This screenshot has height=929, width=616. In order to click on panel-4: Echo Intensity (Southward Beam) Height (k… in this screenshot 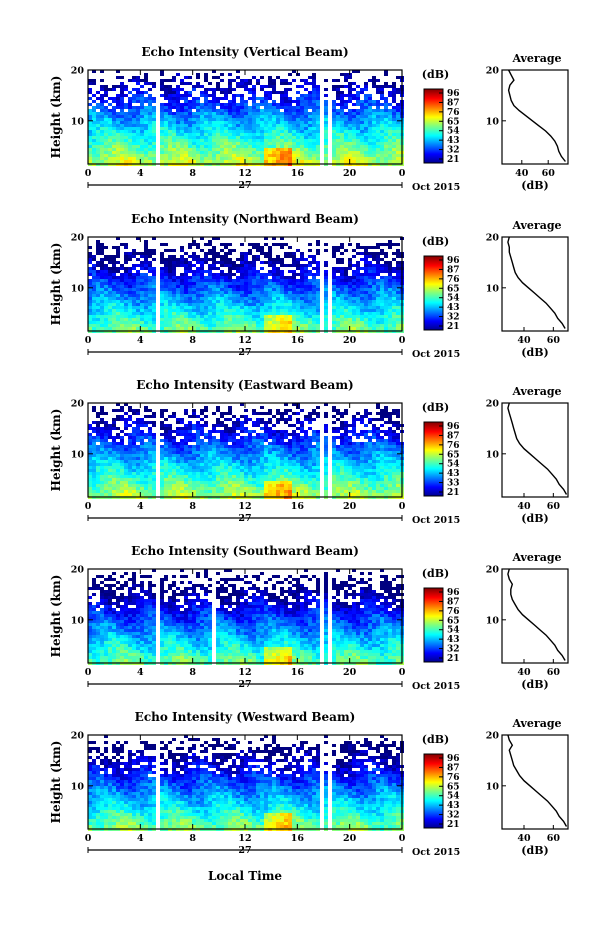, I will do `click(309, 618)`.